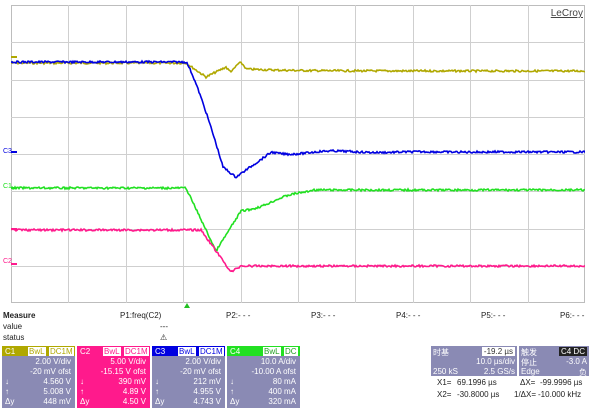  What do you see at coordinates (235, 351) in the screenshot?
I see `channel-name: C4` at bounding box center [235, 351].